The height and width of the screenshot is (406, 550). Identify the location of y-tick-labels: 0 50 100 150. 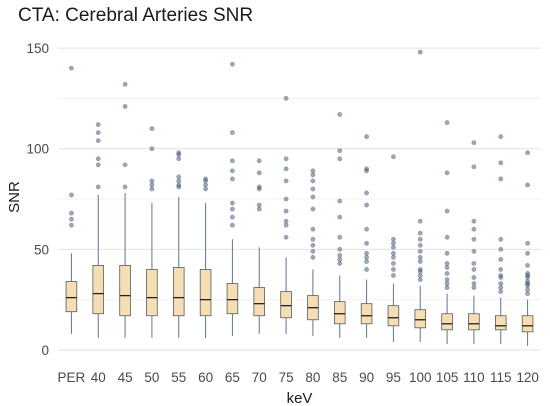
(37, 199).